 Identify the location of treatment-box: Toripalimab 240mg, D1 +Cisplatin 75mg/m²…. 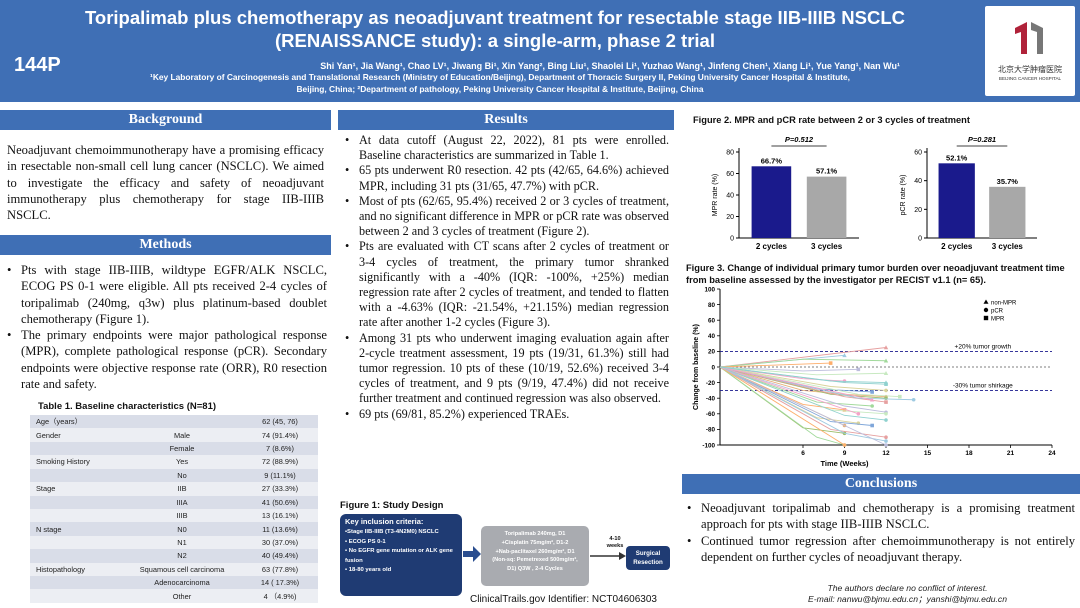
(535, 556).